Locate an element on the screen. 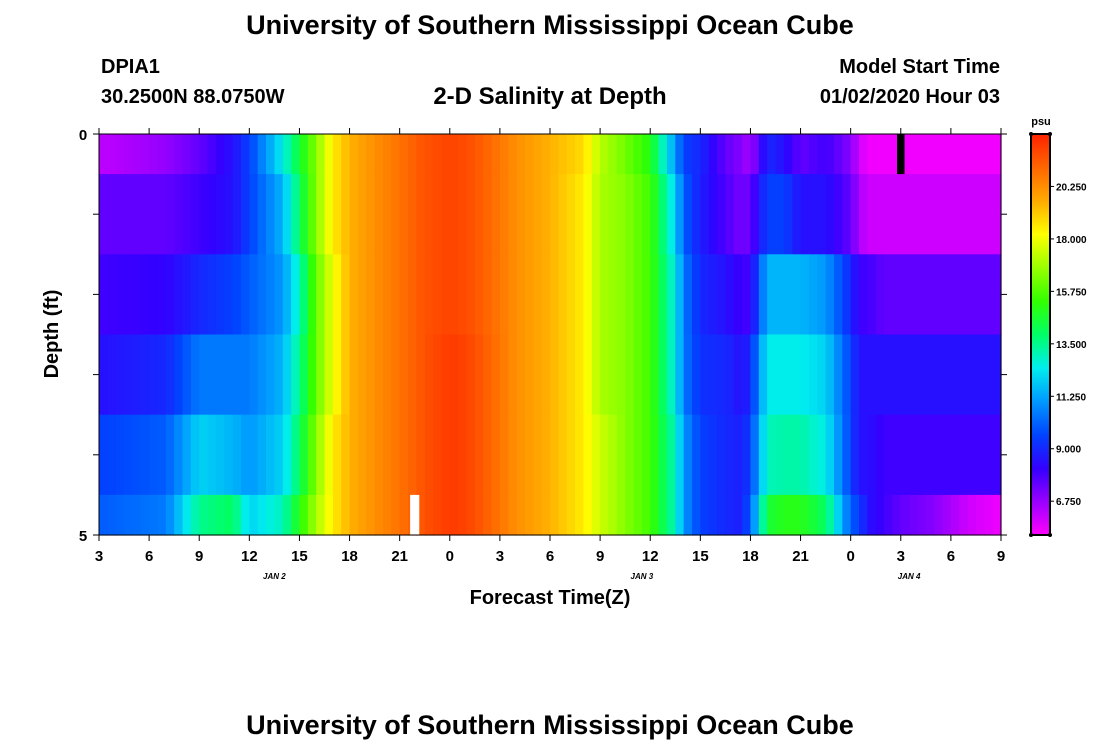  x-tick-label: 3 is located at coordinates (901, 556).